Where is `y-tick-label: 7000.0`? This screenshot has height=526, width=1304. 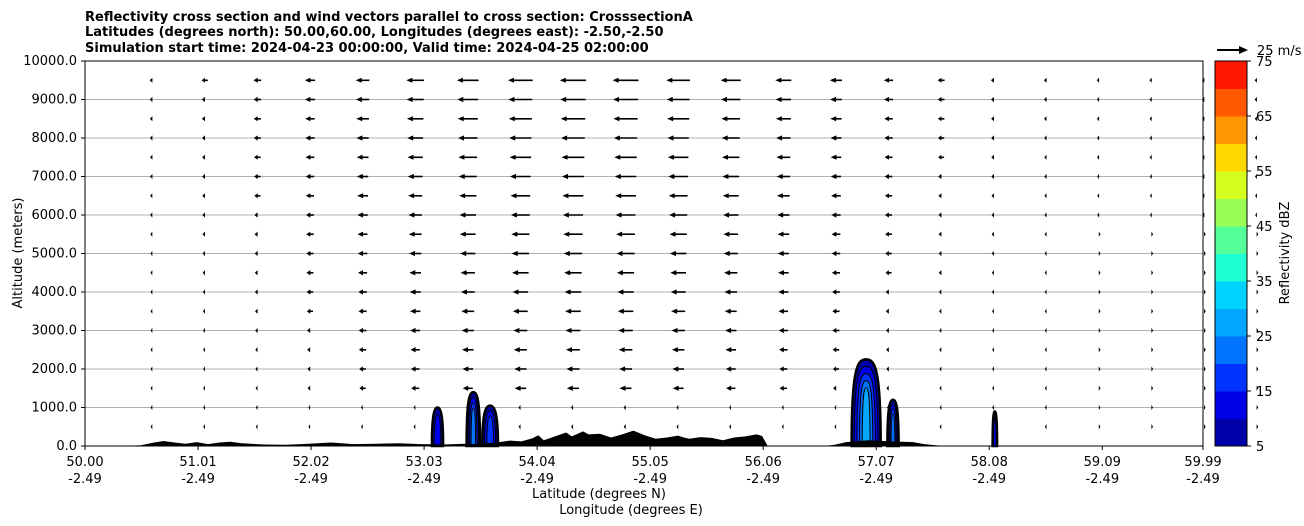
y-tick-label: 7000.0 is located at coordinates (55, 177).